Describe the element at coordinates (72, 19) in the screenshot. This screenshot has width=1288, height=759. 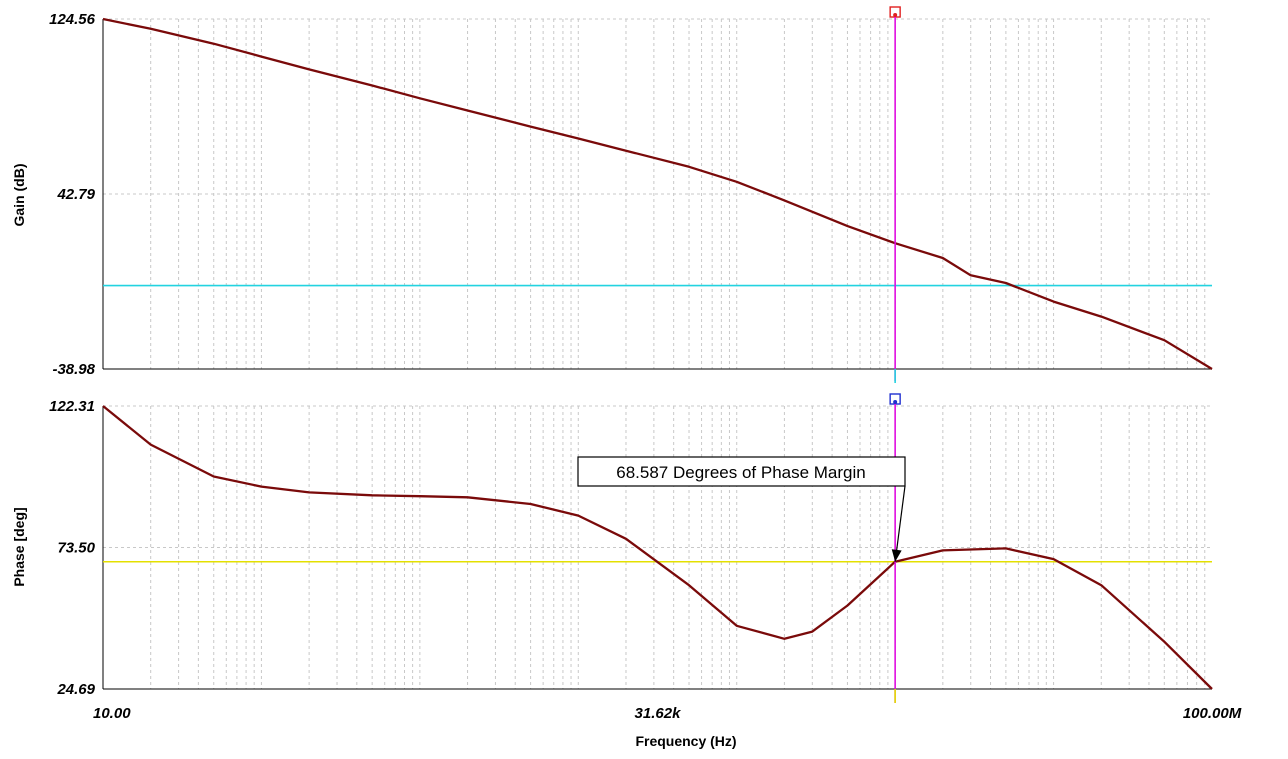
I see `gain-y-tick-label: 124.56` at that location.